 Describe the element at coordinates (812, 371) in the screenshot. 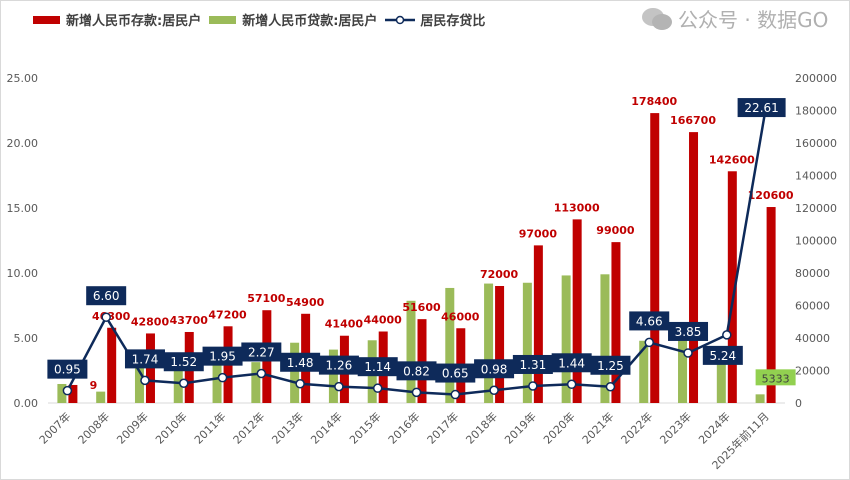

I see `right-axis-tick: 20000` at that location.